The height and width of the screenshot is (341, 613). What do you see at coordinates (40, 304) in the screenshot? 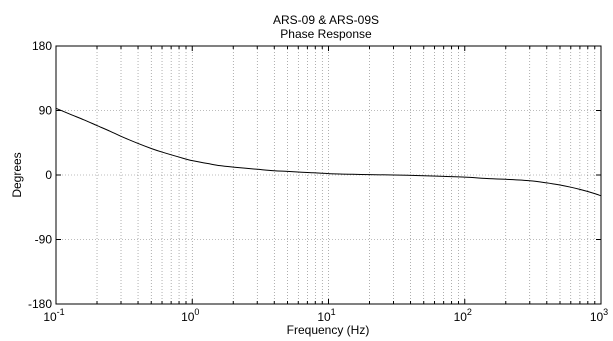
I see `y-tick-label: -180` at bounding box center [40, 304].